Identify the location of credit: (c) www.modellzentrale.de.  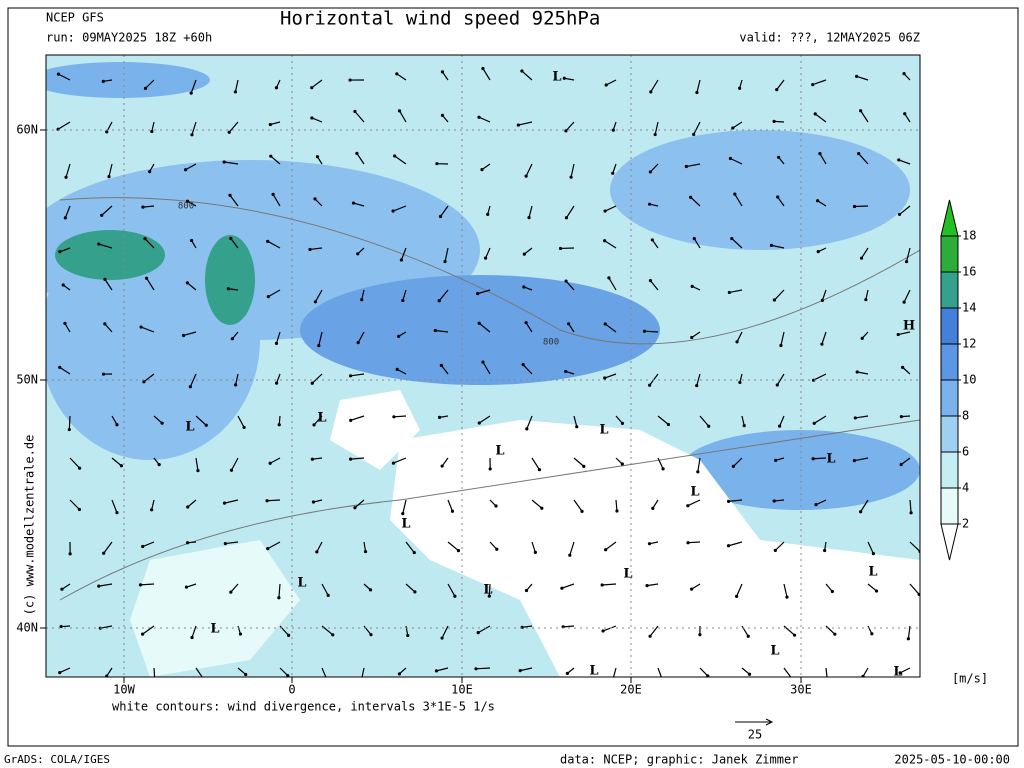
(30, 525).